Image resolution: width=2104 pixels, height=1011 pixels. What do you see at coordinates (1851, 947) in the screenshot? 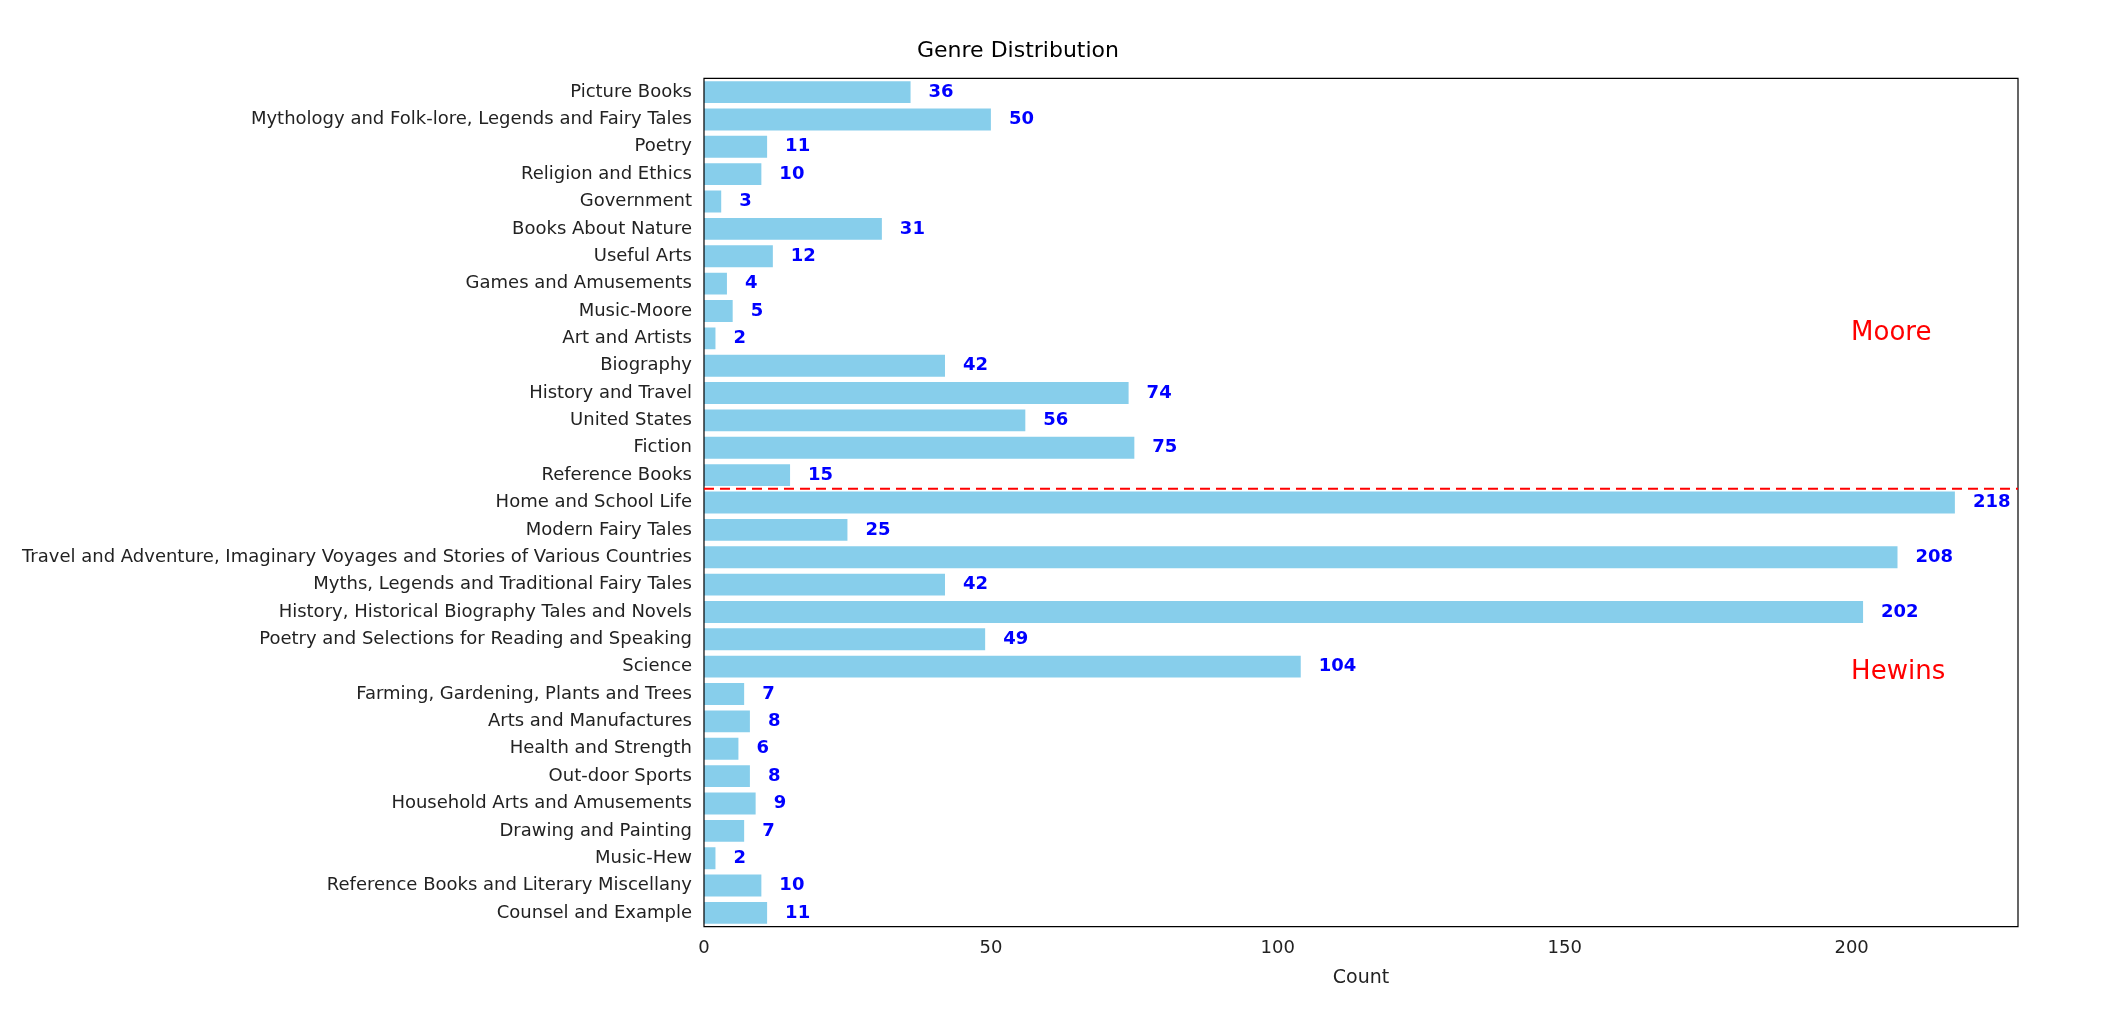
I see `x-tick-label: 200` at bounding box center [1851, 947].